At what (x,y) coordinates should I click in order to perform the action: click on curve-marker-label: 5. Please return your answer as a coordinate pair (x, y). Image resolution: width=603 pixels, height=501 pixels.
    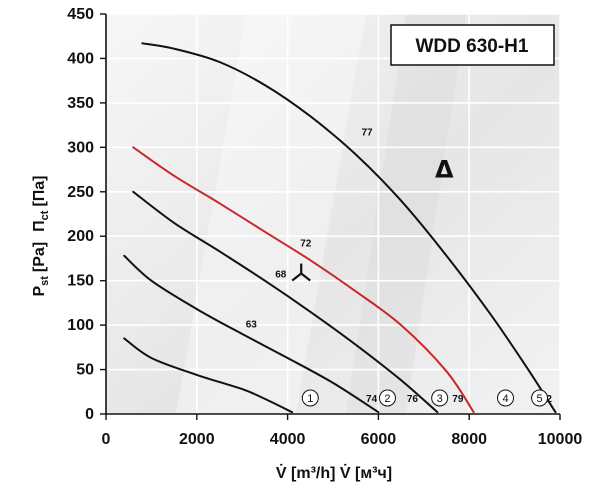
    Looking at the image, I should click on (540, 399).